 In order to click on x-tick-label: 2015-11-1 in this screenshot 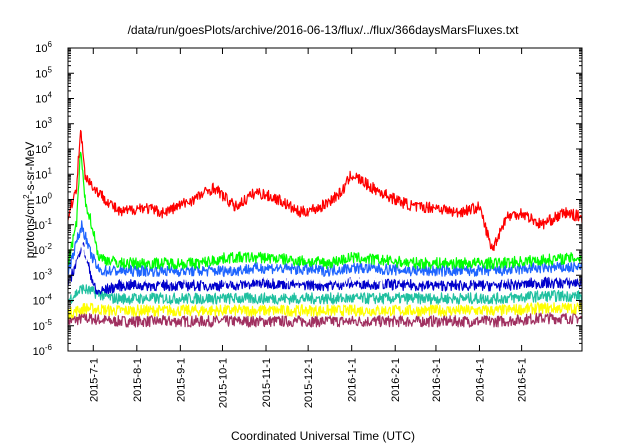, I will do `click(267, 382)`.